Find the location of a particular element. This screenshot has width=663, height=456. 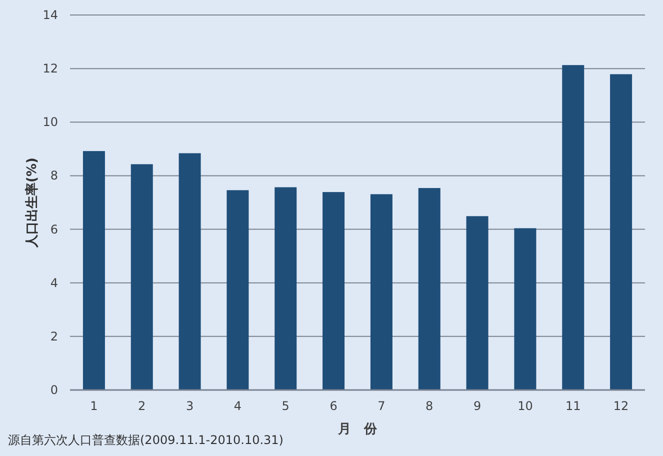

x-tick-label: 5 is located at coordinates (286, 406).